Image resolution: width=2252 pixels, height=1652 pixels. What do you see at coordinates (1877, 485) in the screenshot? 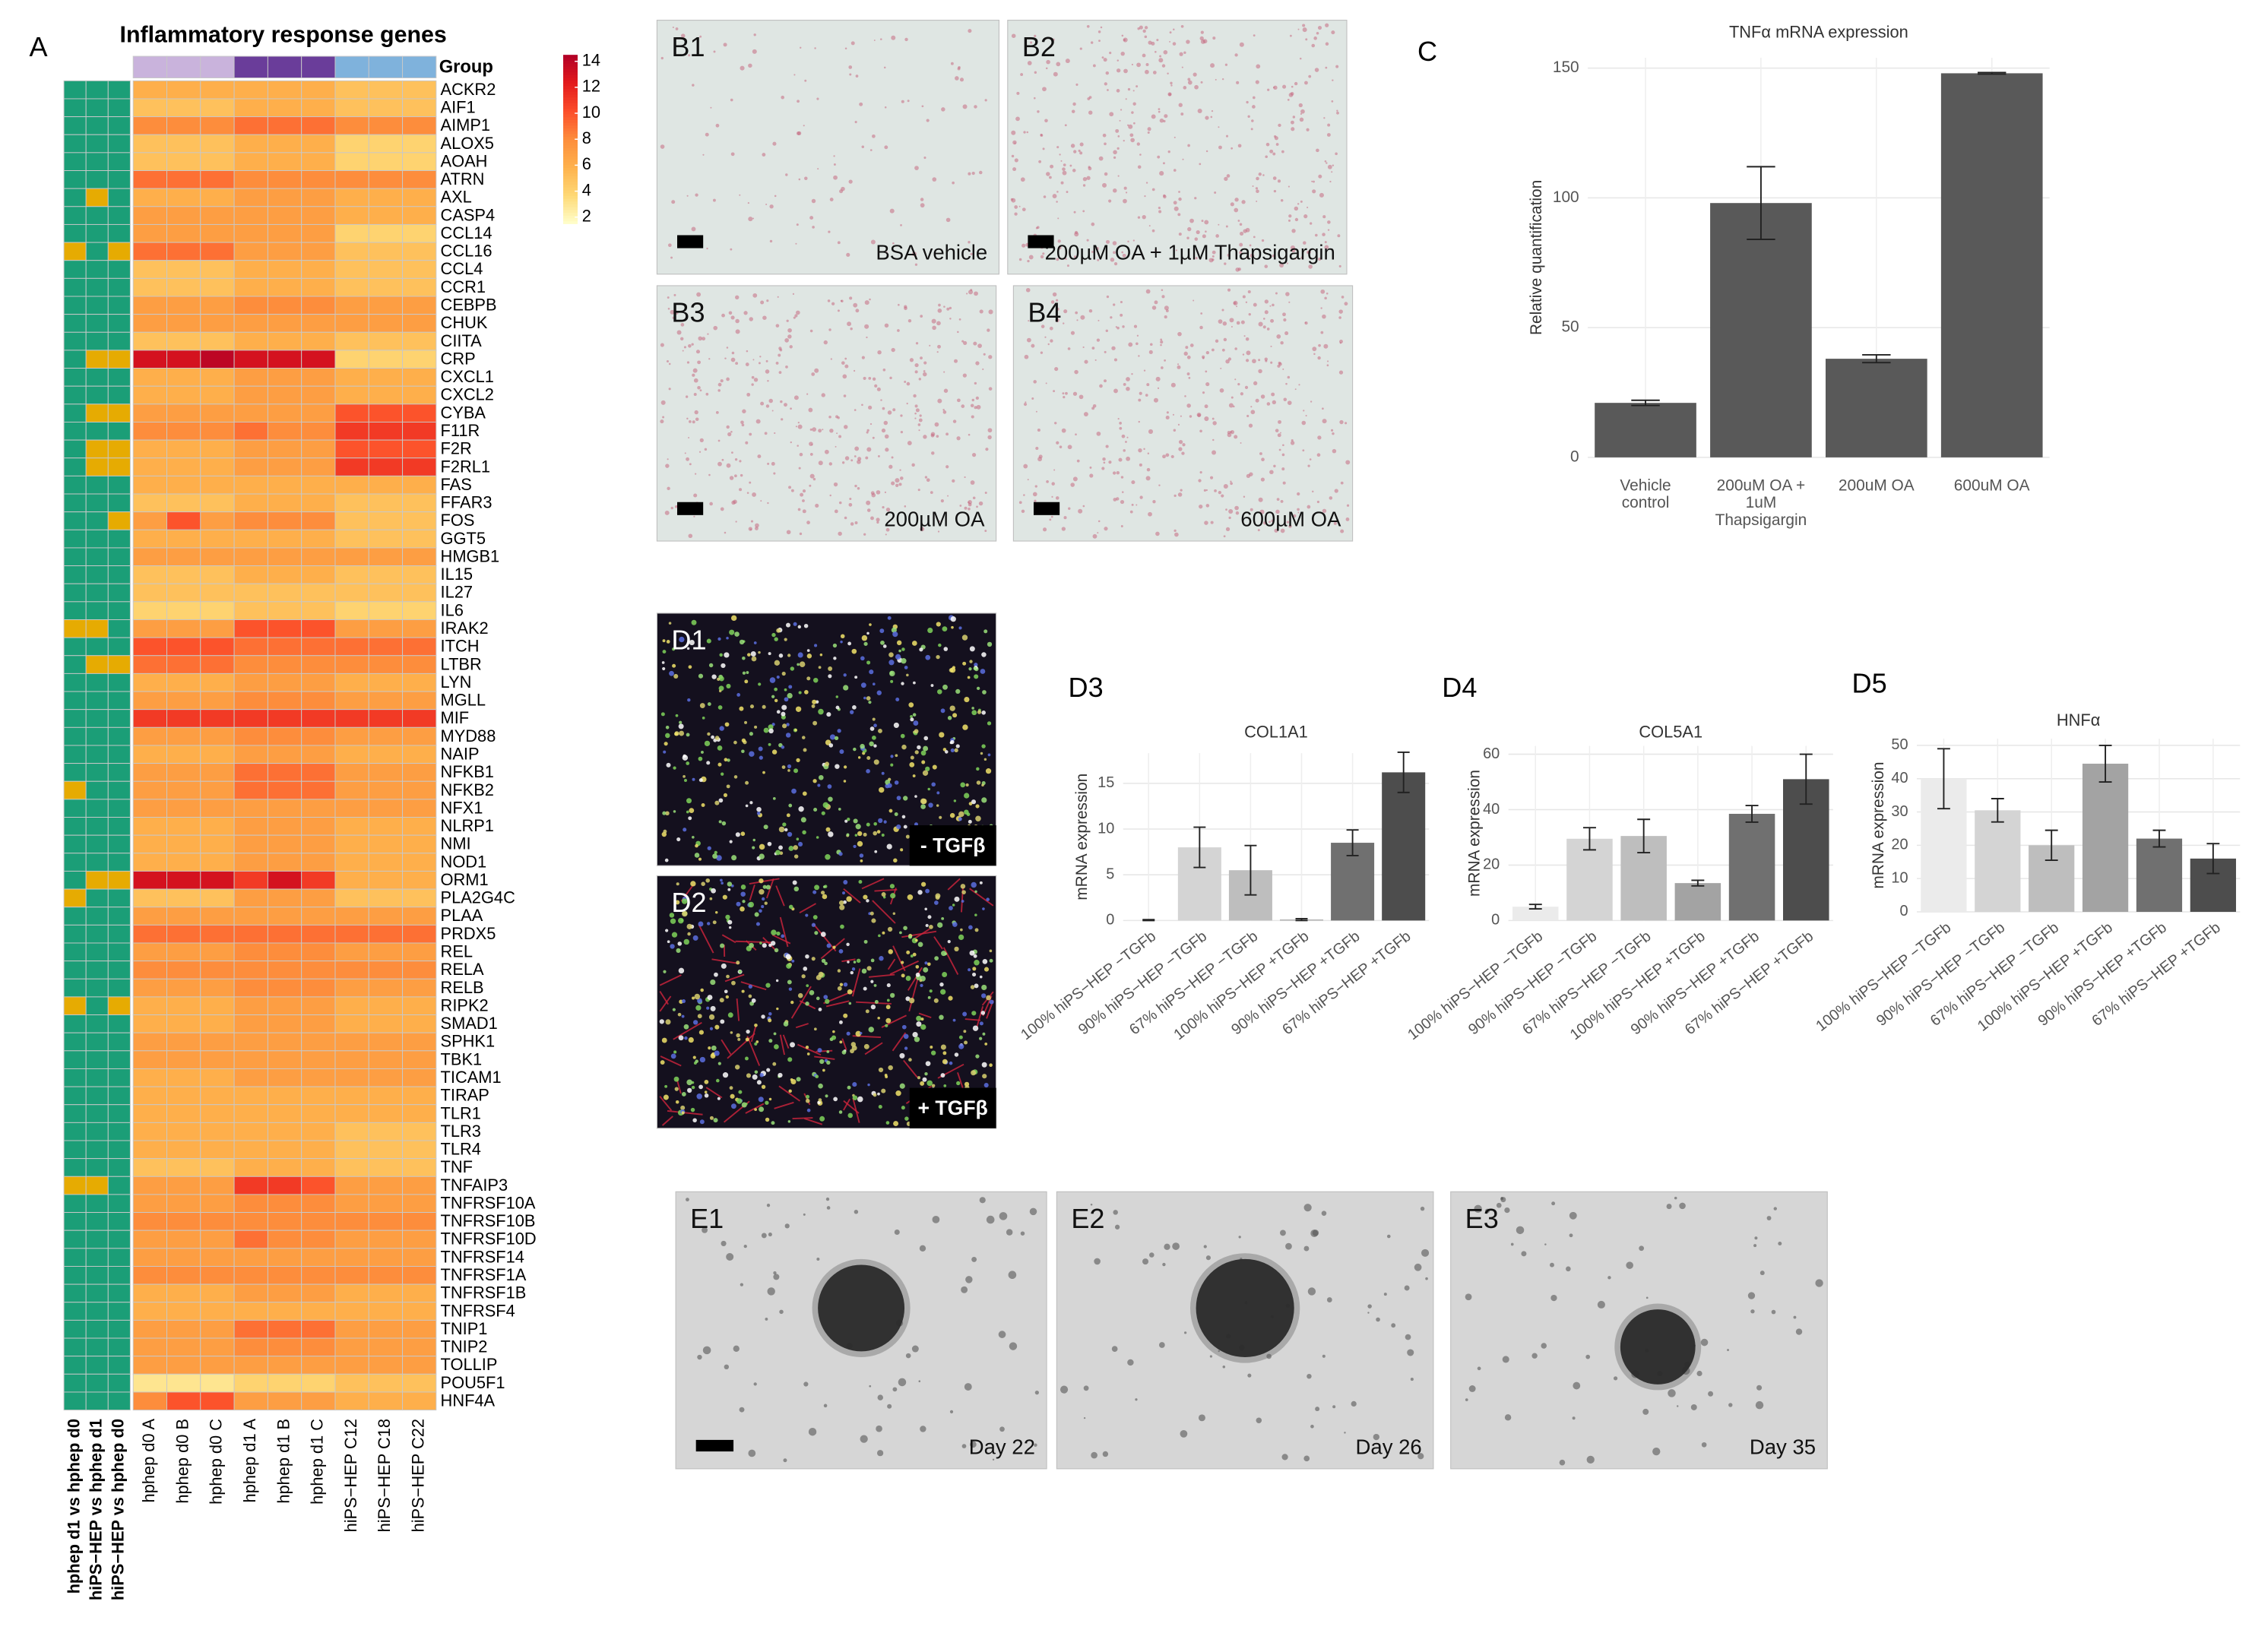
I see `x-tick-label: 200uM OA` at bounding box center [1877, 485].